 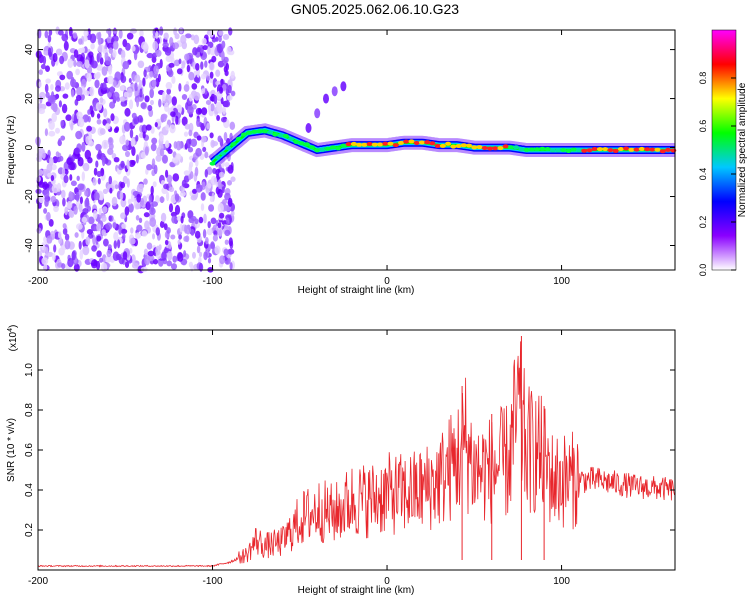 What do you see at coordinates (29, 245) in the screenshot?
I see `y-tick-label: -40` at bounding box center [29, 245].